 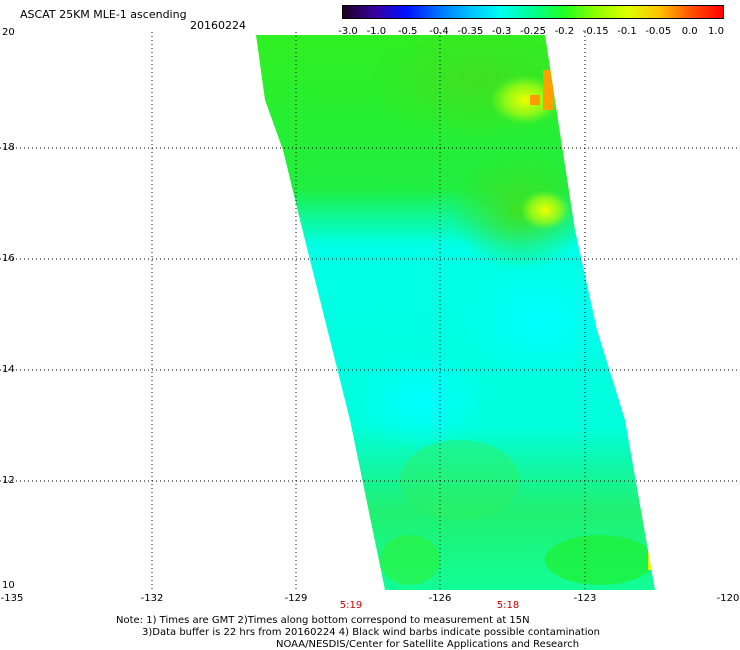 I want to click on colorbar-tick-label: 0.0, so click(x=689, y=31).